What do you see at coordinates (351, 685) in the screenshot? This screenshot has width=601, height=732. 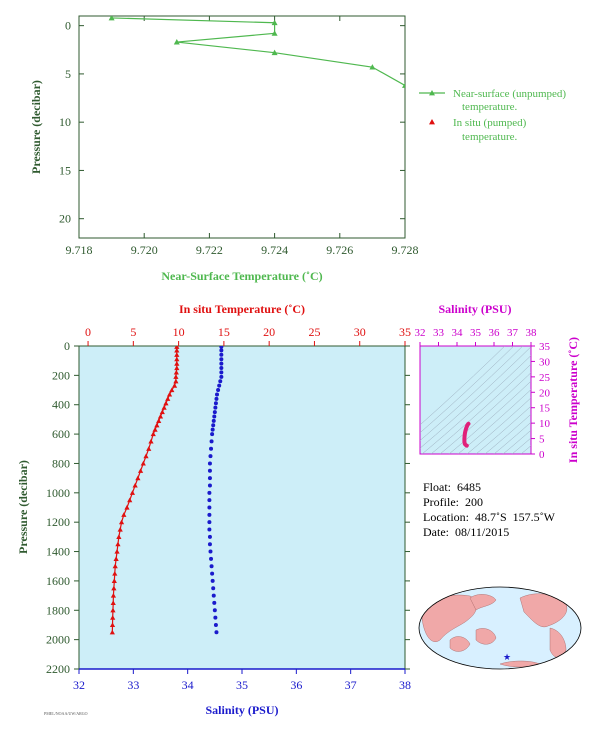 I see `salinity-tick-label: 37` at bounding box center [351, 685].